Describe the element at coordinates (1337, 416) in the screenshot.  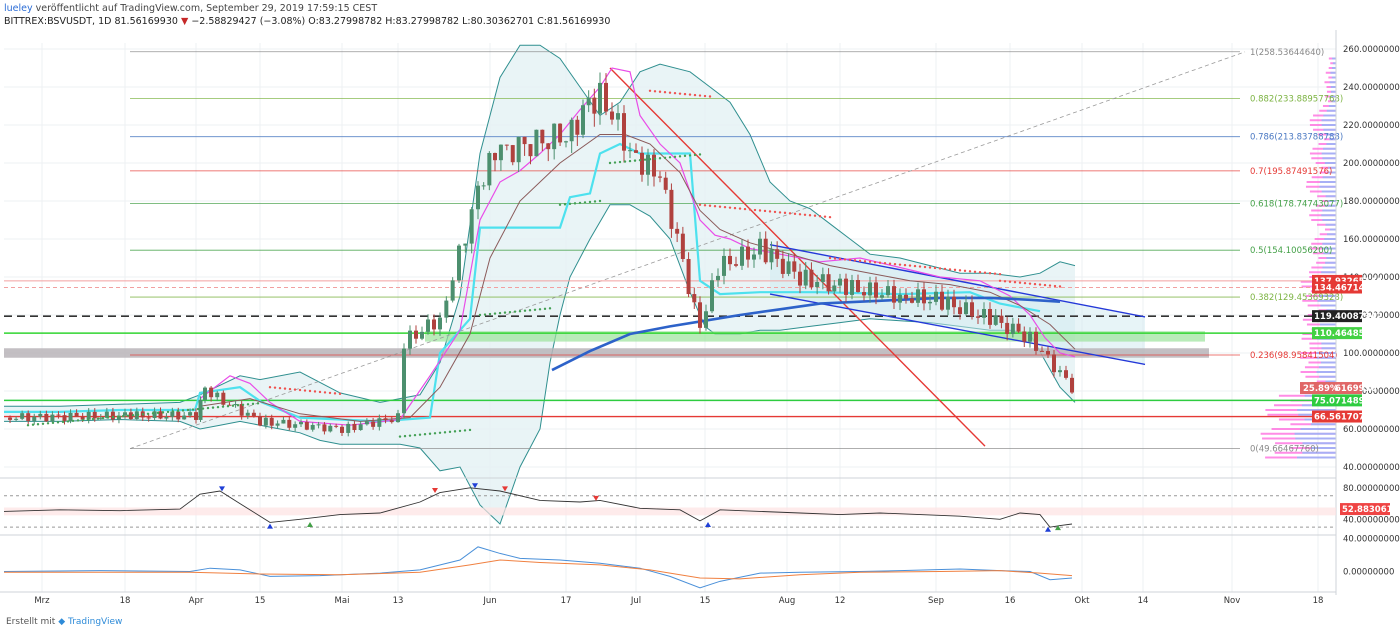
I see `price-tag` at that location.